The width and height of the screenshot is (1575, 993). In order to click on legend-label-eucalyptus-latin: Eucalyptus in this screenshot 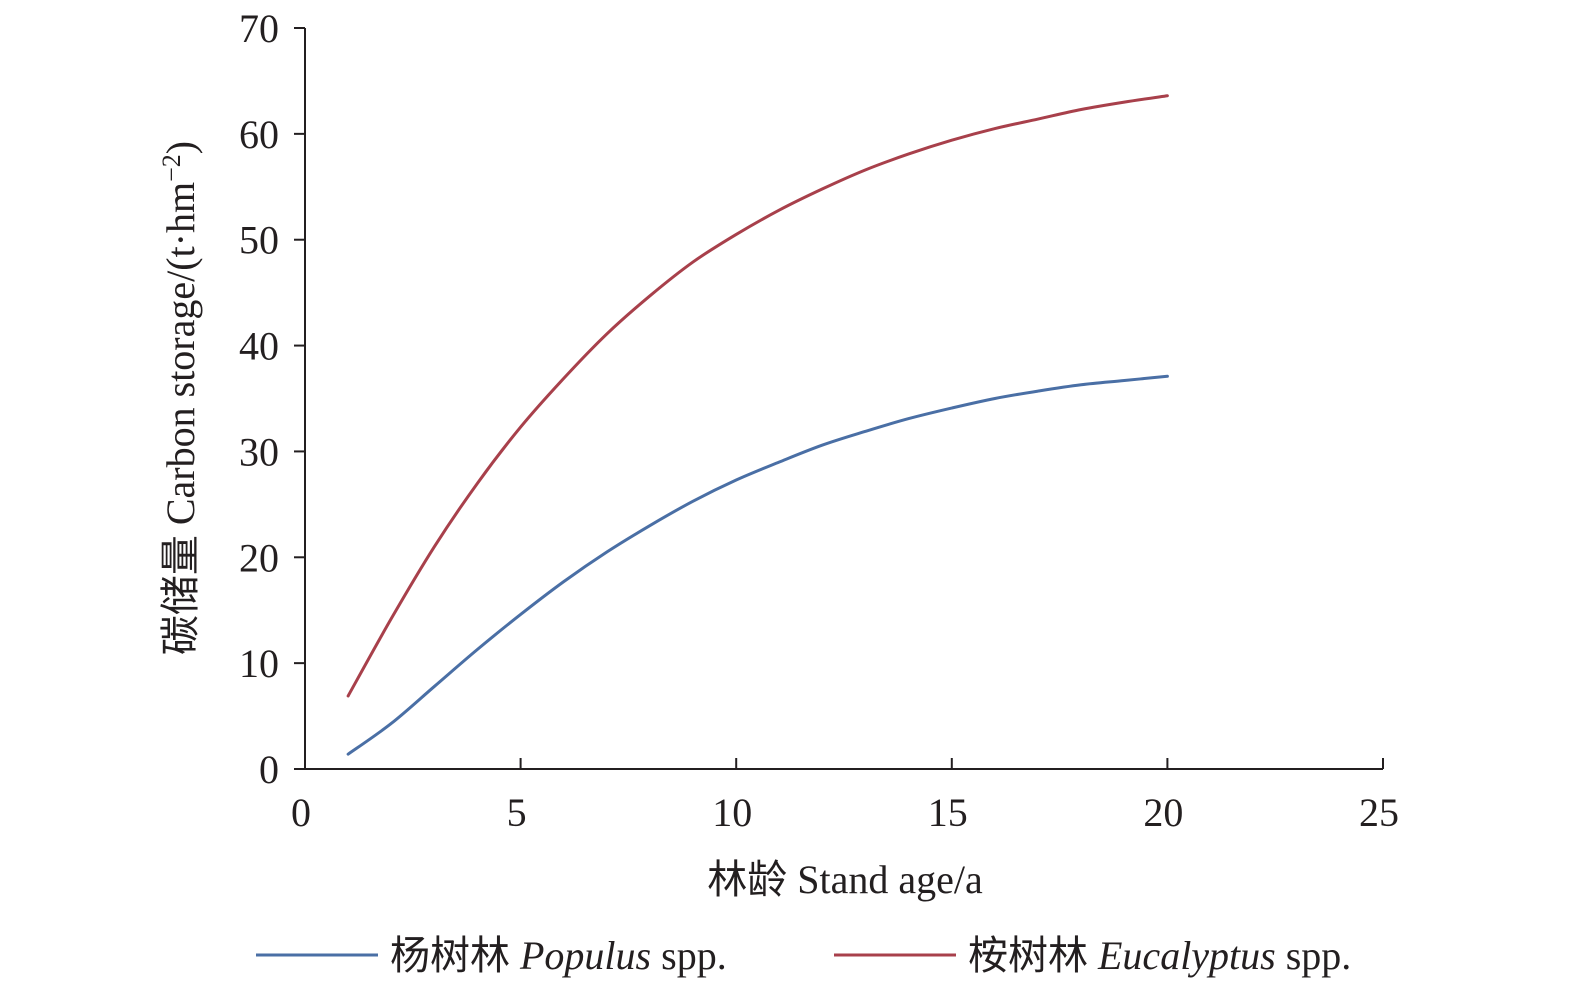, I will do `click(1186, 955)`.